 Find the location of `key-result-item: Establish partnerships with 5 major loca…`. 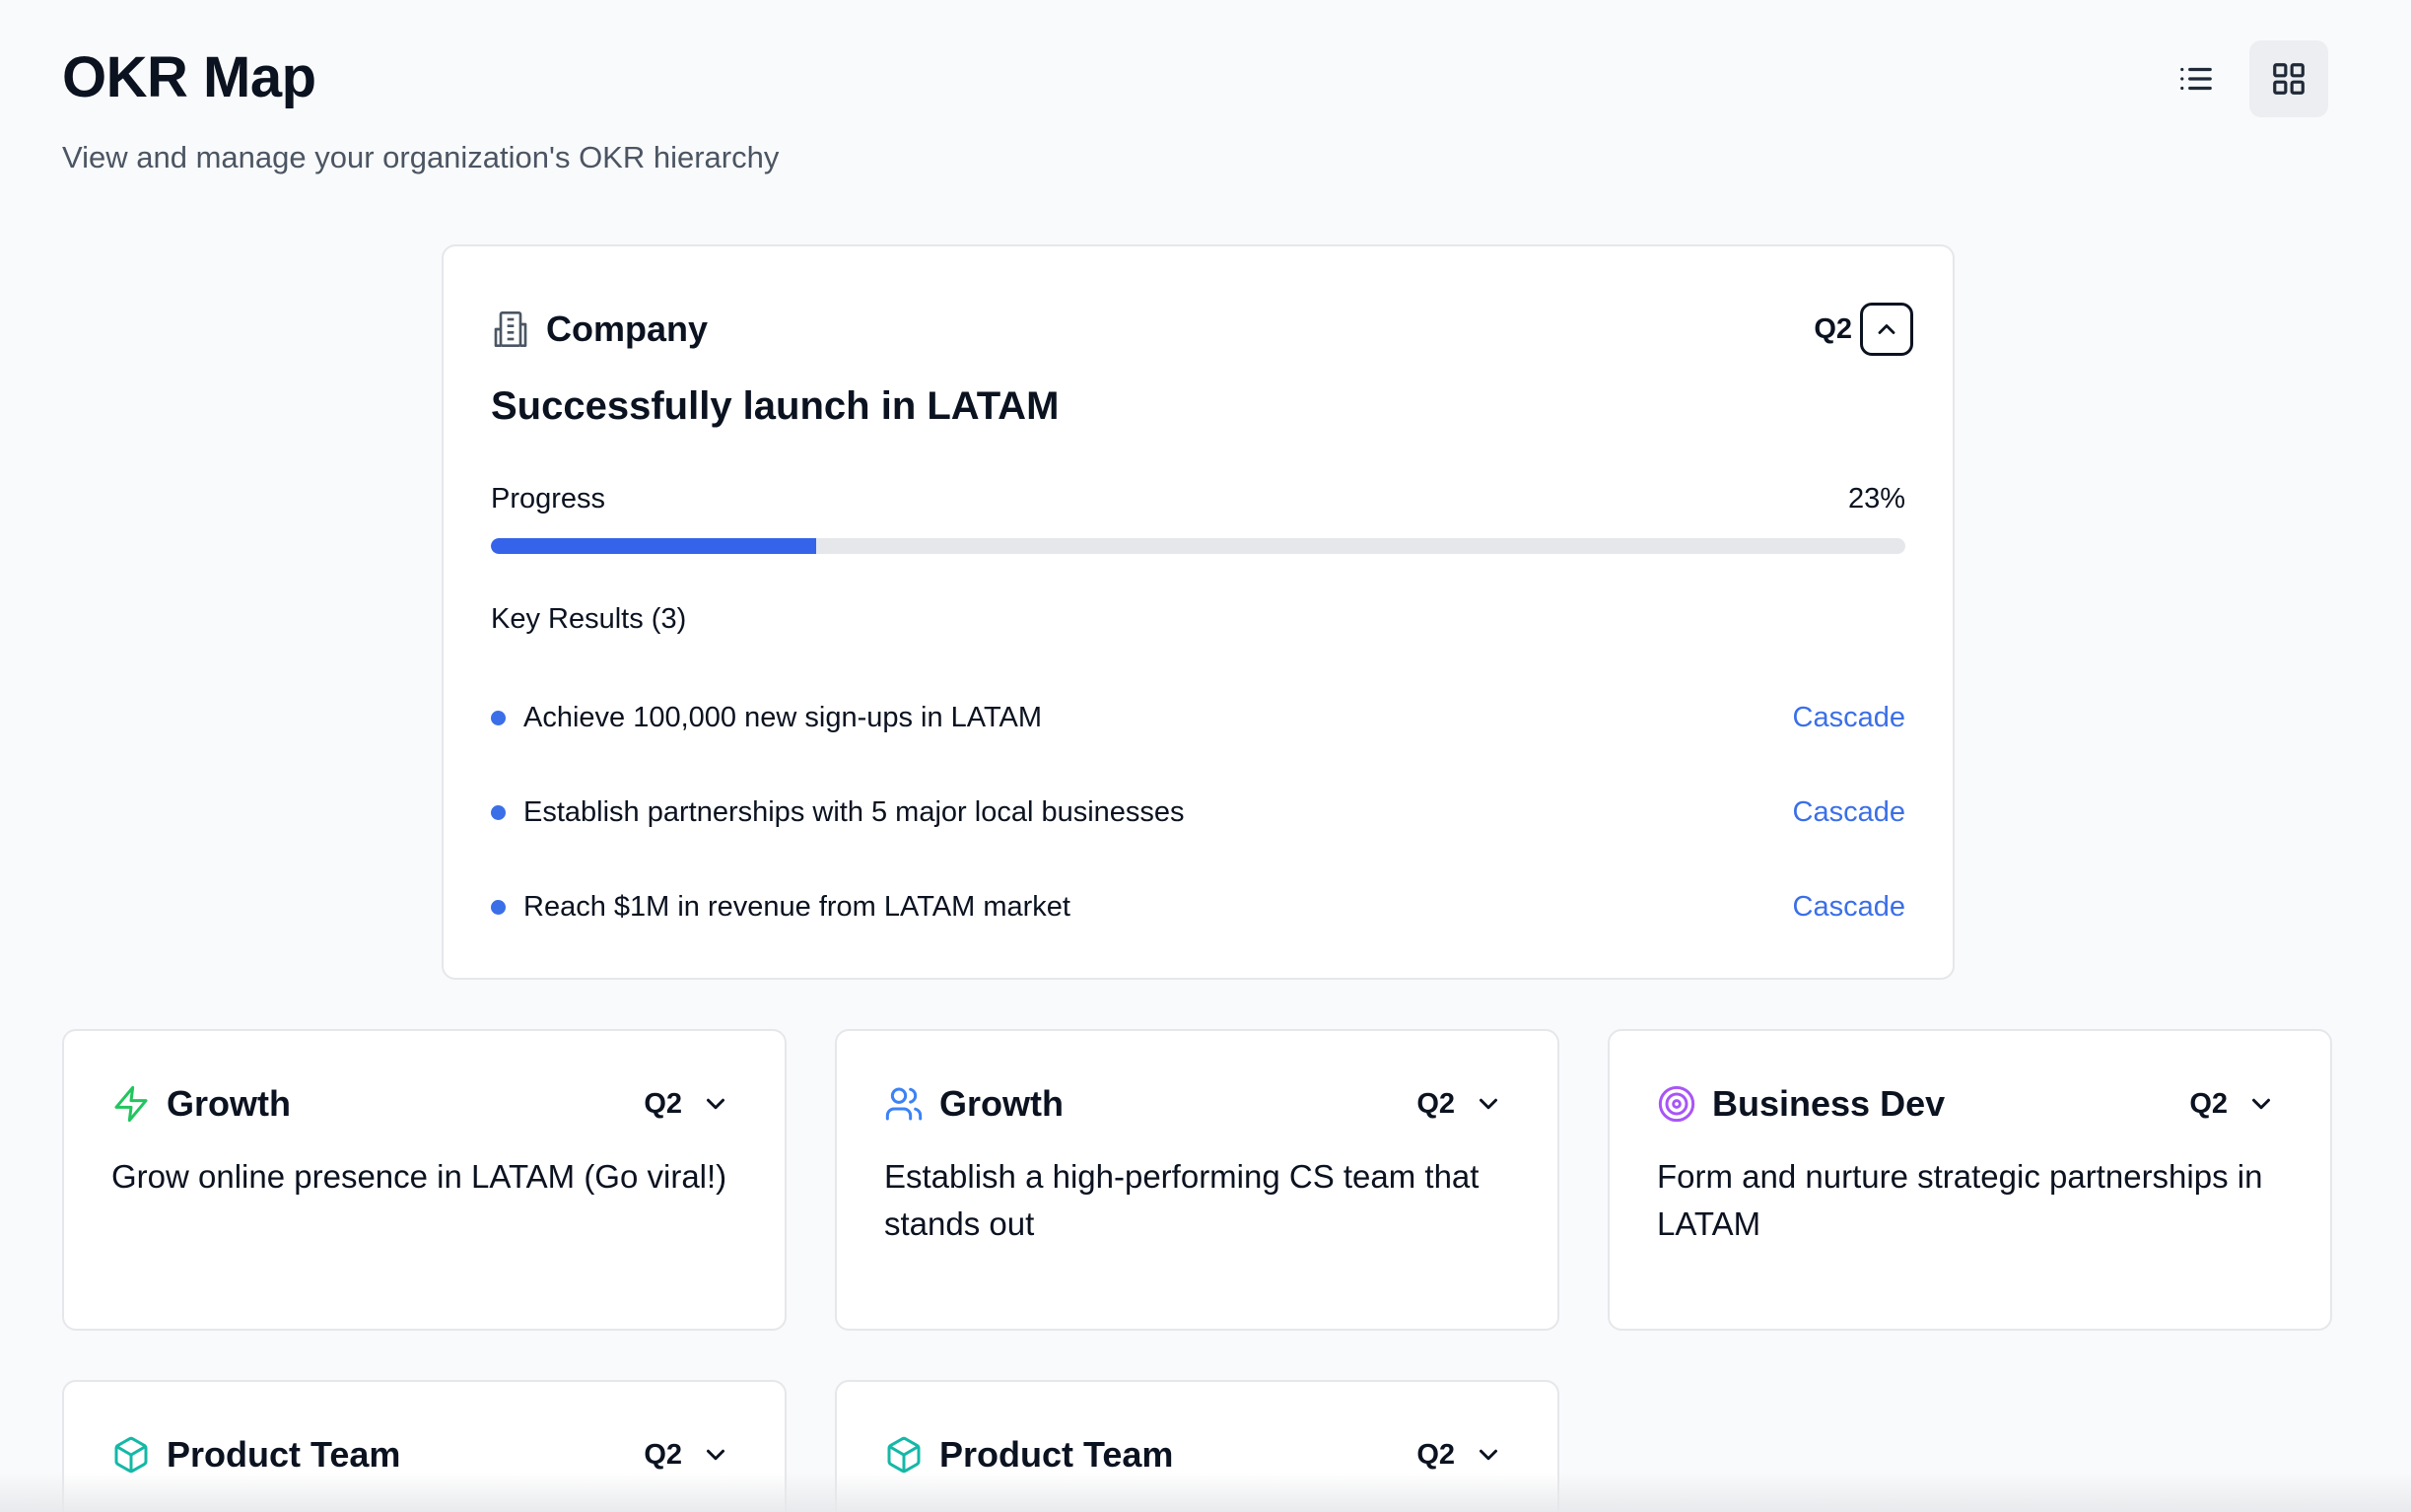

key-result-item: Establish partnerships with 5 major loca… is located at coordinates (1198, 812).